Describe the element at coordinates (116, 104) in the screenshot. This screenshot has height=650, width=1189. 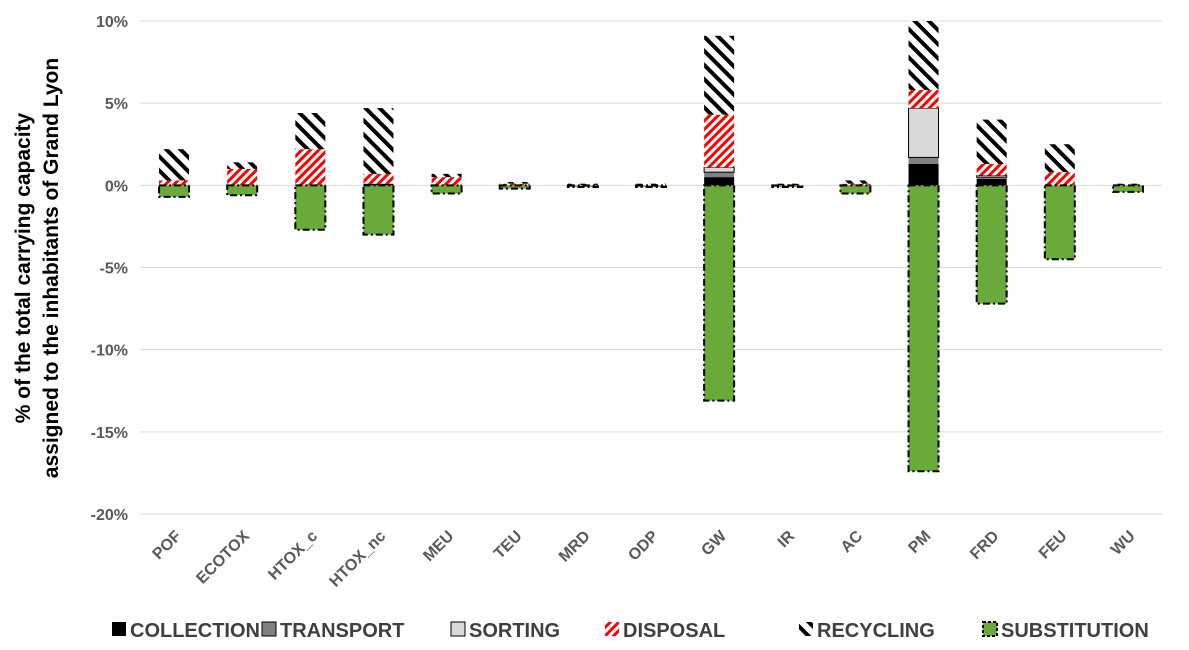
I see `y-tick-label: 5%` at that location.